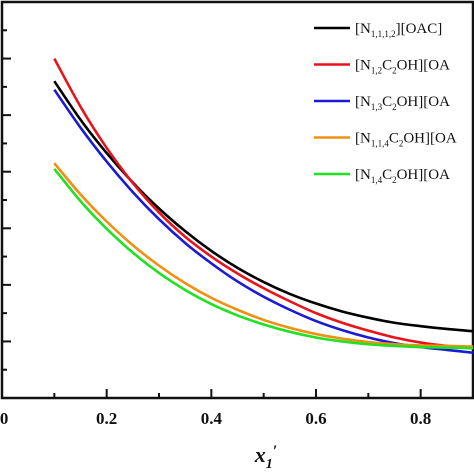 The height and width of the screenshot is (474, 474). I want to click on x-tick-label: 0.6, so click(315, 418).